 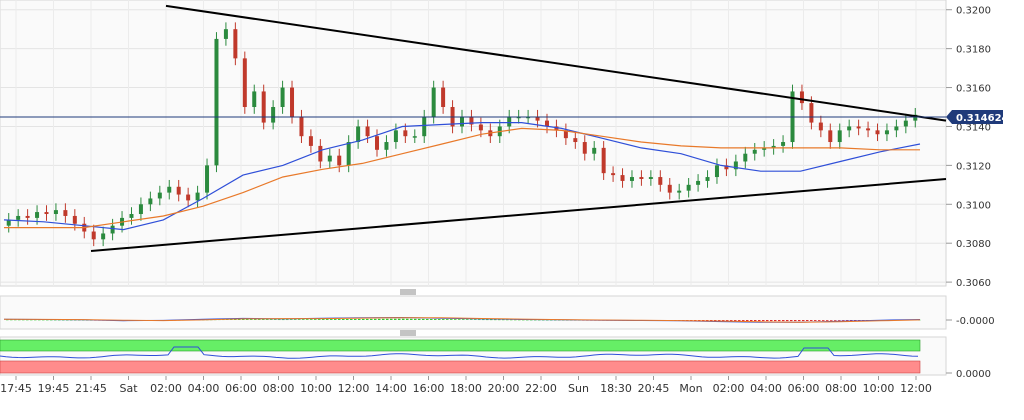 What do you see at coordinates (16, 388) in the screenshot?
I see `time-tick-label: 17:45` at bounding box center [16, 388].